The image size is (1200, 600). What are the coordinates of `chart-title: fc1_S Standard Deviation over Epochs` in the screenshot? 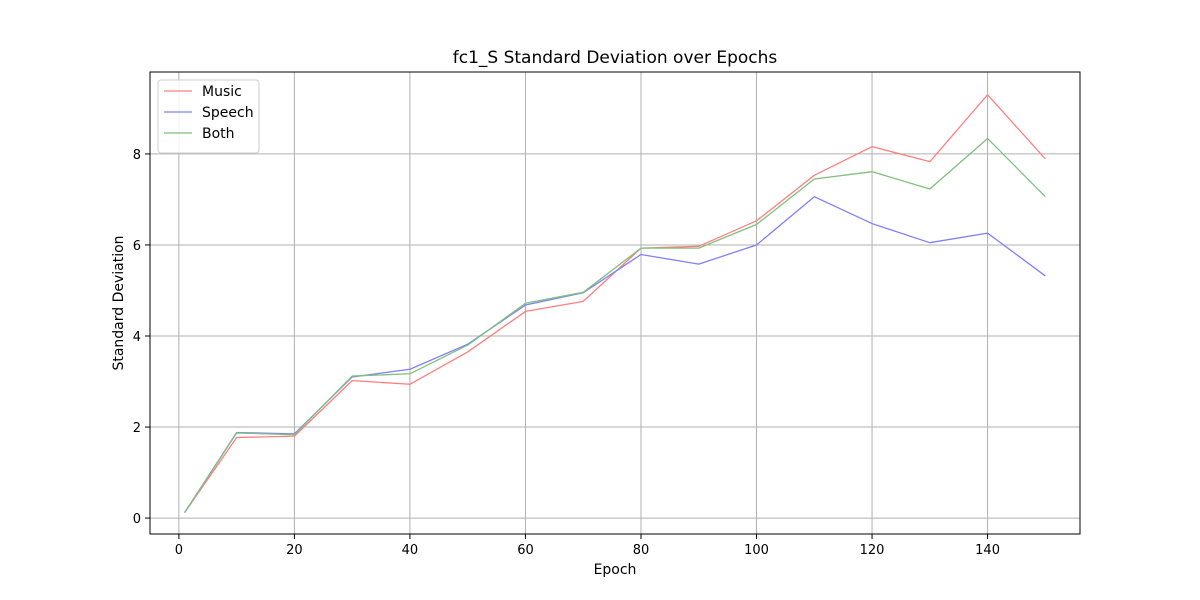 It's located at (615, 58).